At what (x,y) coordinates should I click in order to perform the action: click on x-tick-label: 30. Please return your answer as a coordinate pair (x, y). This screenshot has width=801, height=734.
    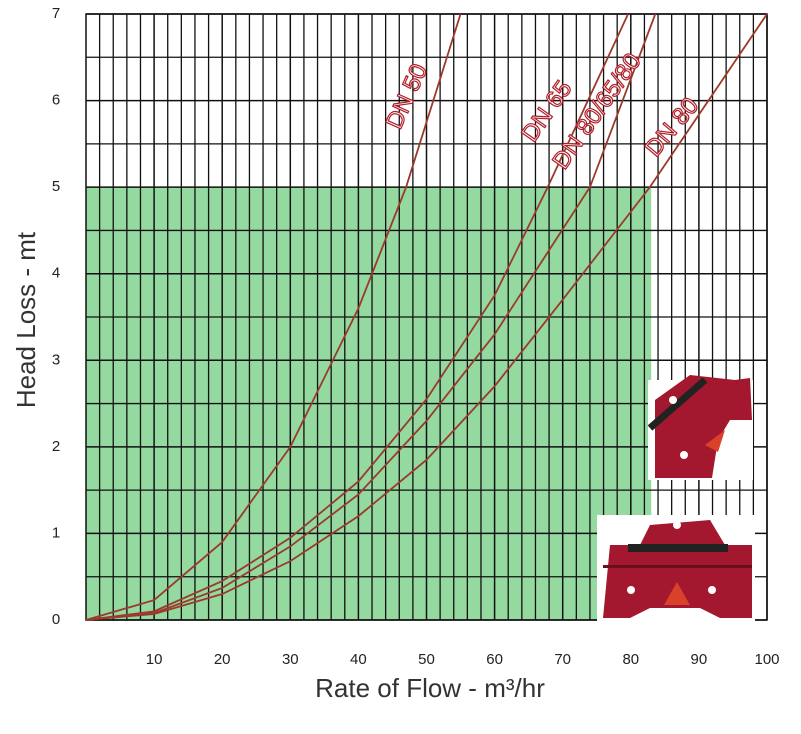
    Looking at the image, I should click on (290, 659).